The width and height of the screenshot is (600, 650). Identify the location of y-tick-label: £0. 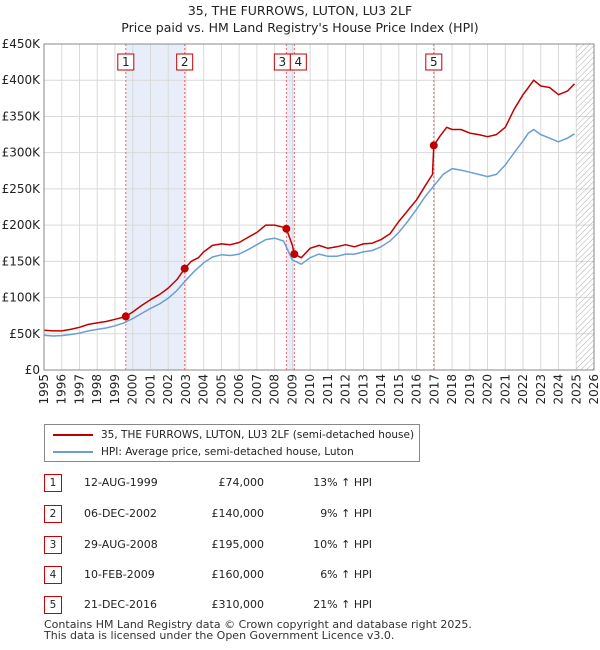
(32, 370).